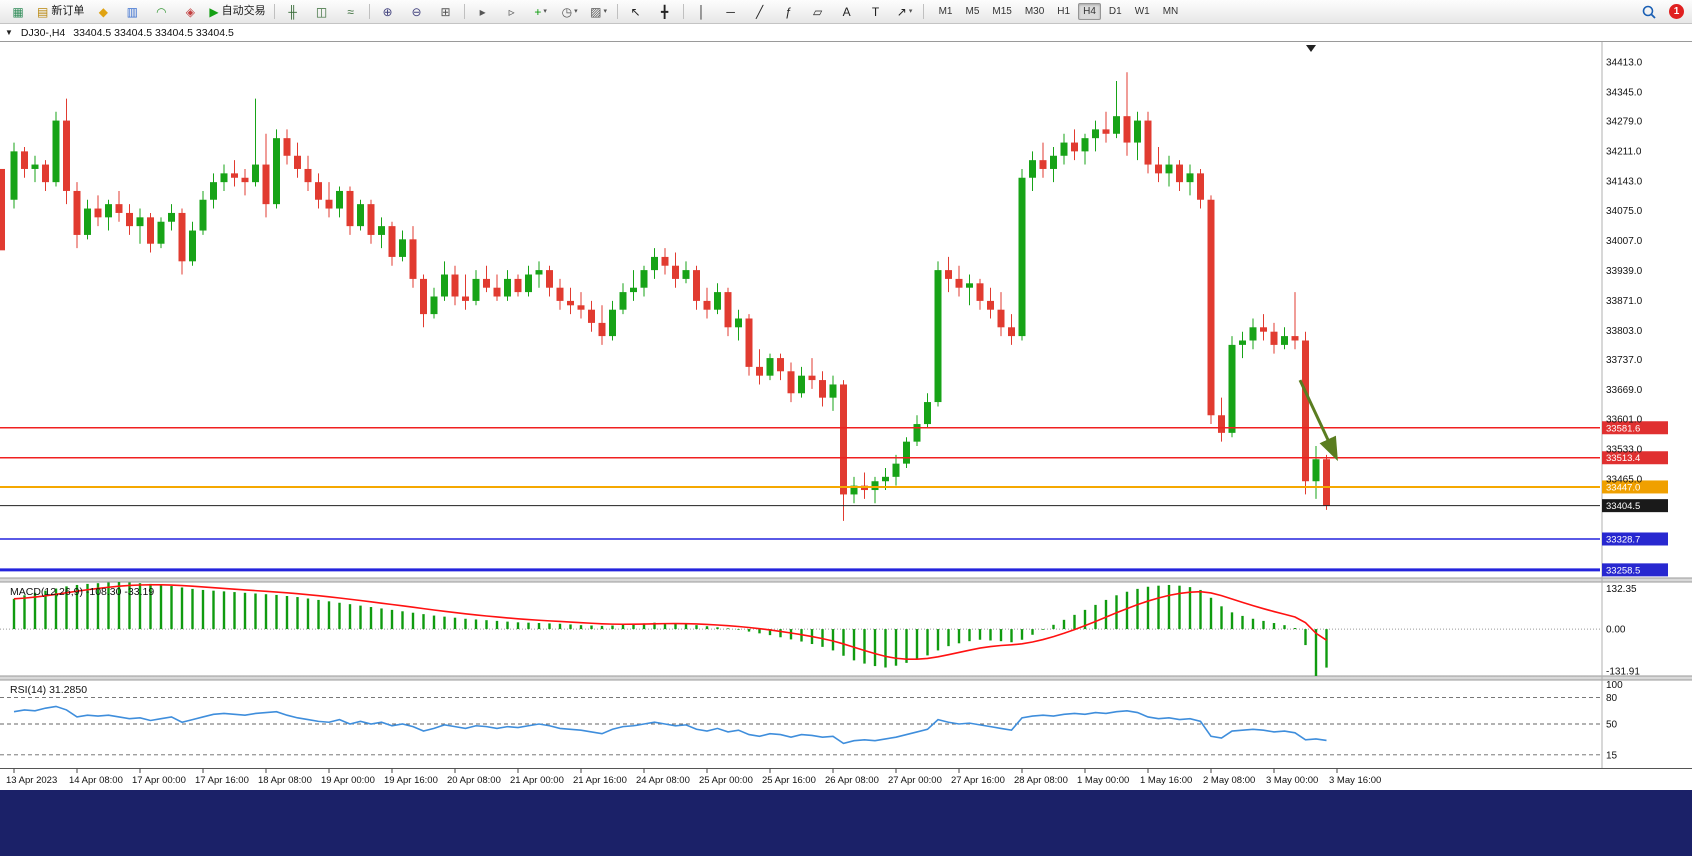 The image size is (1692, 856). I want to click on new-order-button: ▤ 新订单, so click(60, 12).